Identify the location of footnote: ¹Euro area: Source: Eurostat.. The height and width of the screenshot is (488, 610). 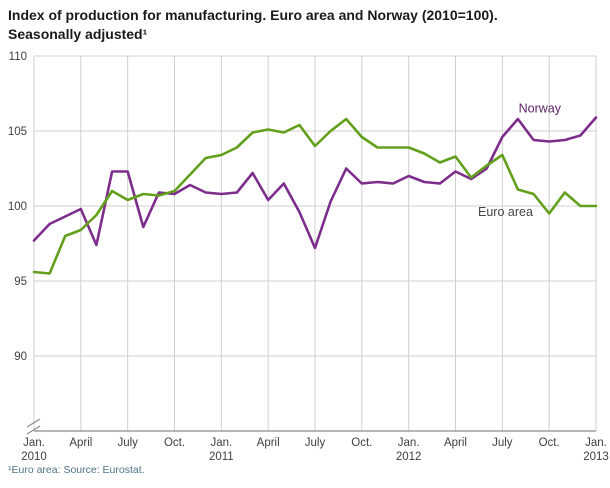
(76, 470).